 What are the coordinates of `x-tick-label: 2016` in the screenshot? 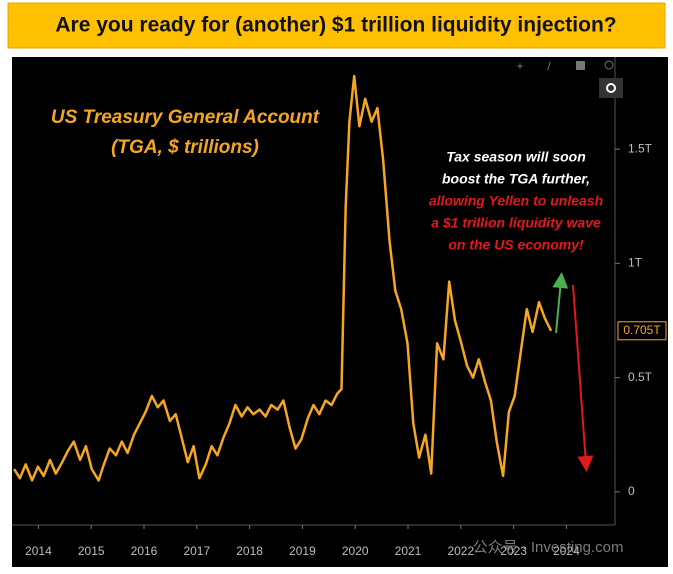 It's located at (144, 551).